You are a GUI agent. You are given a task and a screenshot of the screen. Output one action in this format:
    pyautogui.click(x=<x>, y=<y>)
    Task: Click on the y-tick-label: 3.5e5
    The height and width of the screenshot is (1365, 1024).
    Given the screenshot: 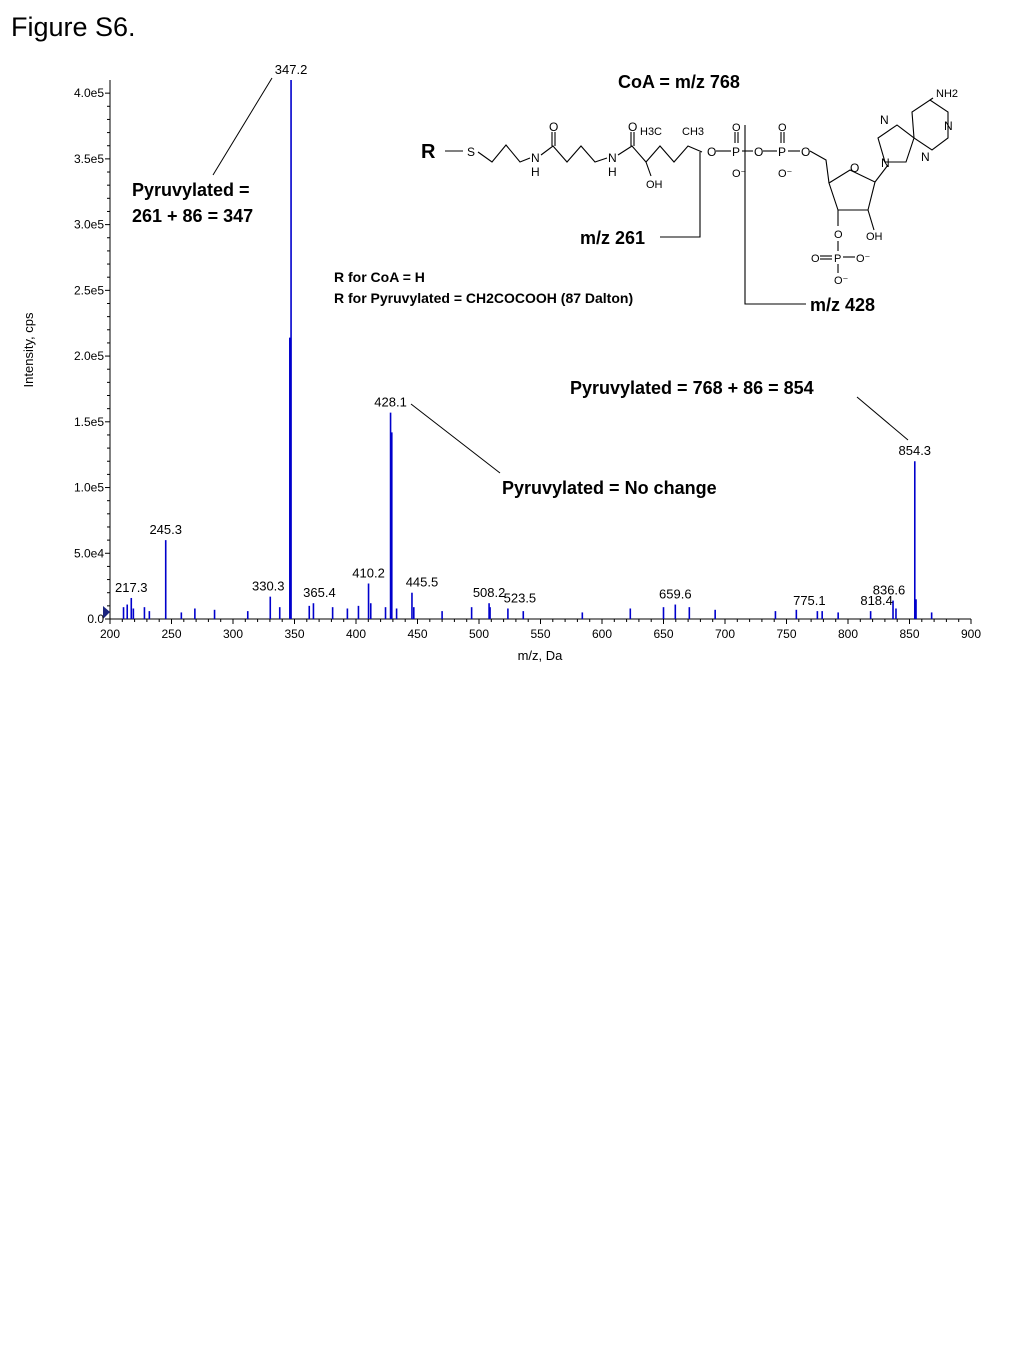 What is the action you would take?
    pyautogui.click(x=89, y=159)
    